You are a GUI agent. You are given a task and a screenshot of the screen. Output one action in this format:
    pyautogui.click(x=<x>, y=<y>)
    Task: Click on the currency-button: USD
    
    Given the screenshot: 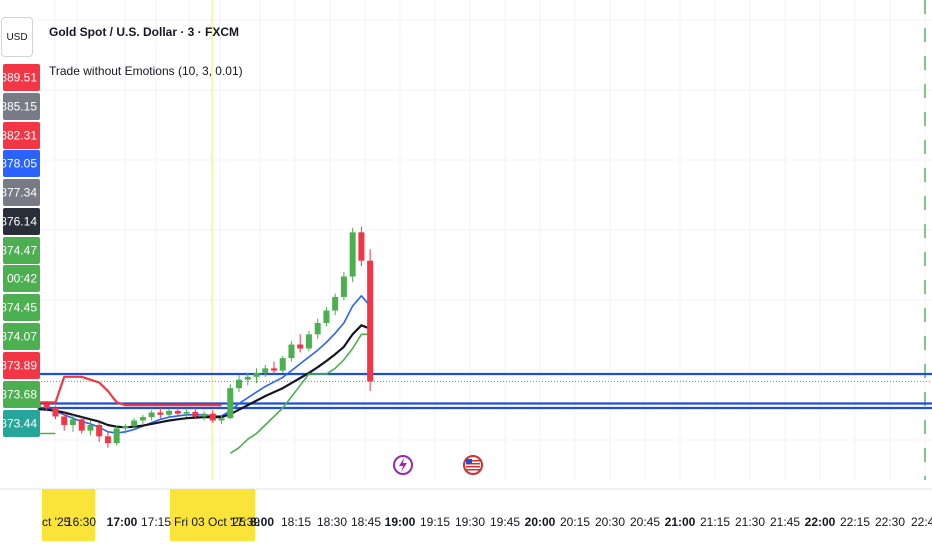 What is the action you would take?
    pyautogui.click(x=17, y=37)
    